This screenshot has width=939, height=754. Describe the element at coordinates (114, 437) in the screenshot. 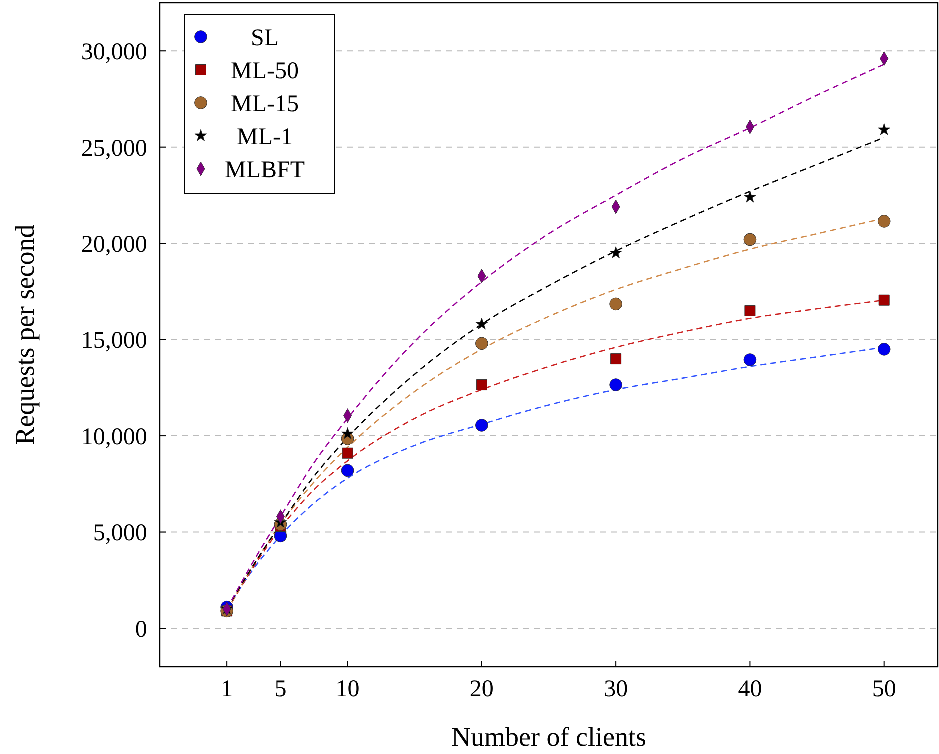

I see `y-tick-label: 10,000` at that location.